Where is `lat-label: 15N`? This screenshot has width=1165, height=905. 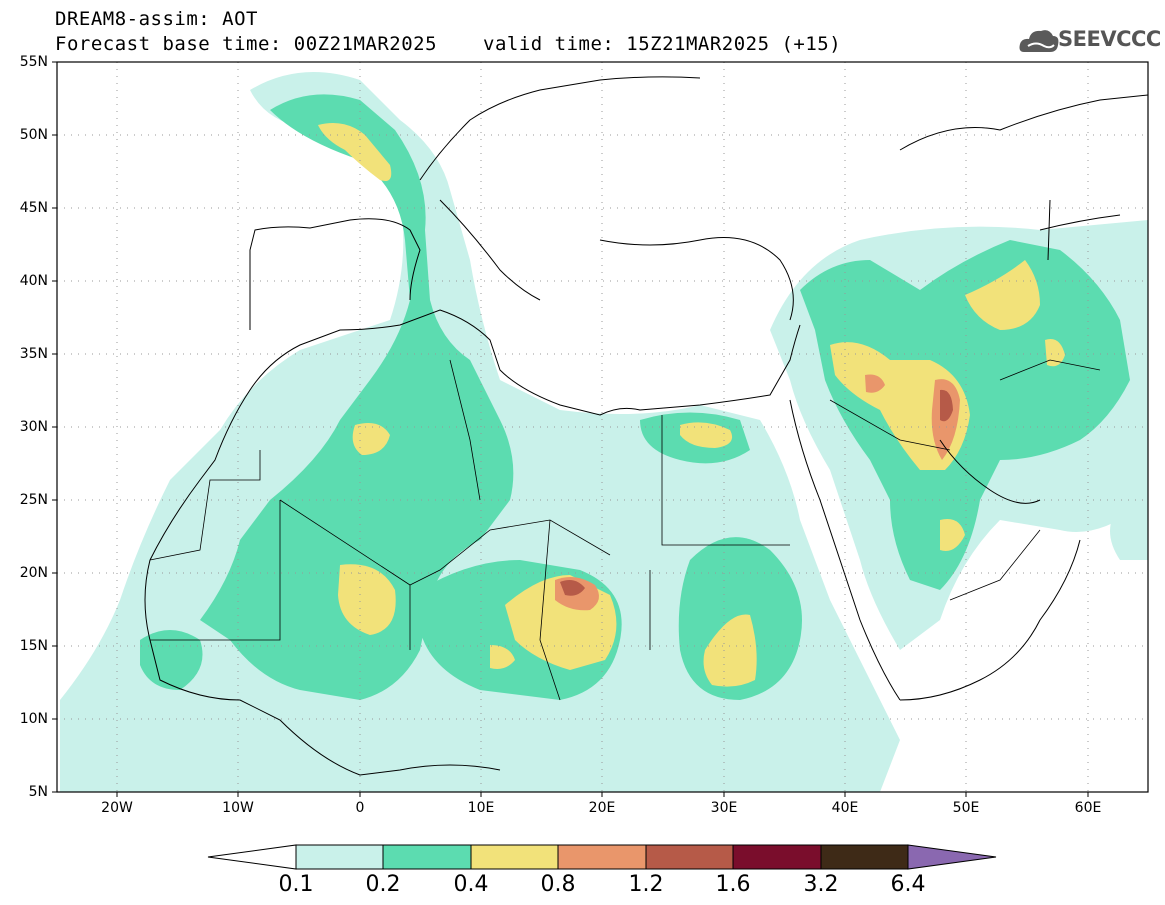
lat-label: 15N is located at coordinates (33, 646).